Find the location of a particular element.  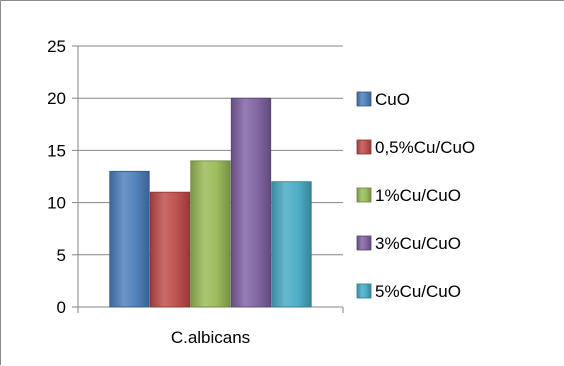

bar-1-cu-cuo is located at coordinates (210, 234).